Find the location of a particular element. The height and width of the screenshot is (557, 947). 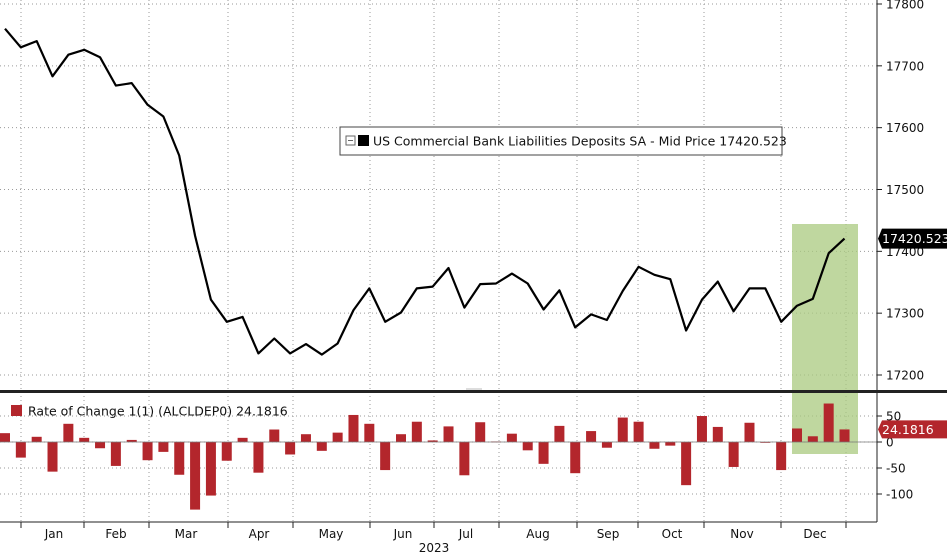

x-year-label: 2023 is located at coordinates (434, 548).